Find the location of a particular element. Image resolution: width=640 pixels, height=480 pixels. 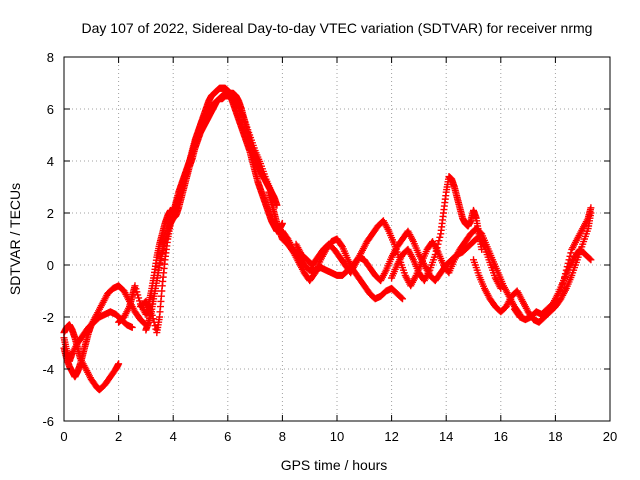

y-tick-label: 2 is located at coordinates (50, 213).